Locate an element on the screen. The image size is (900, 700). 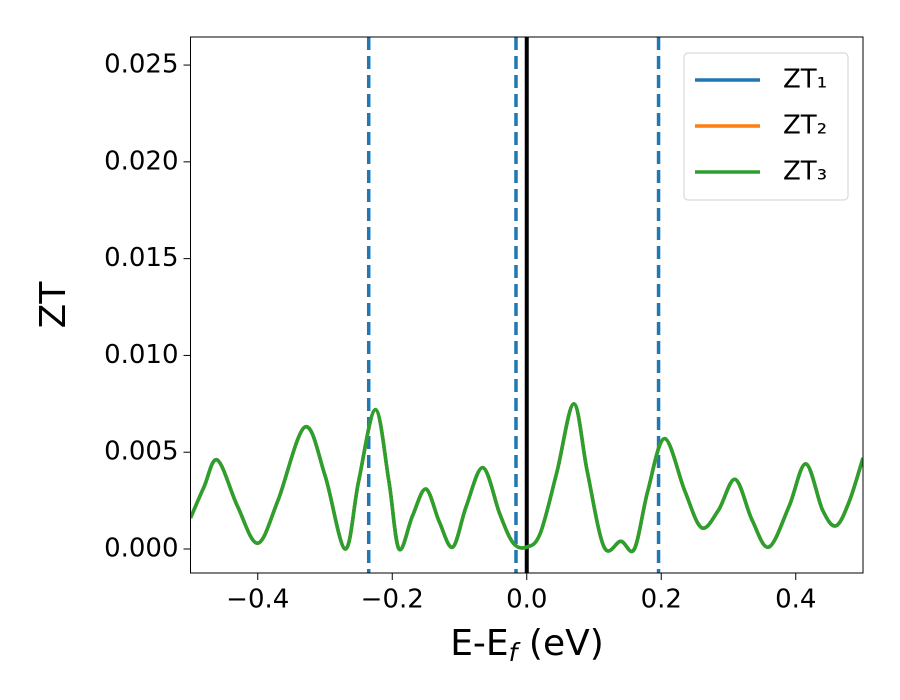
legend-box is located at coordinates (766, 126).